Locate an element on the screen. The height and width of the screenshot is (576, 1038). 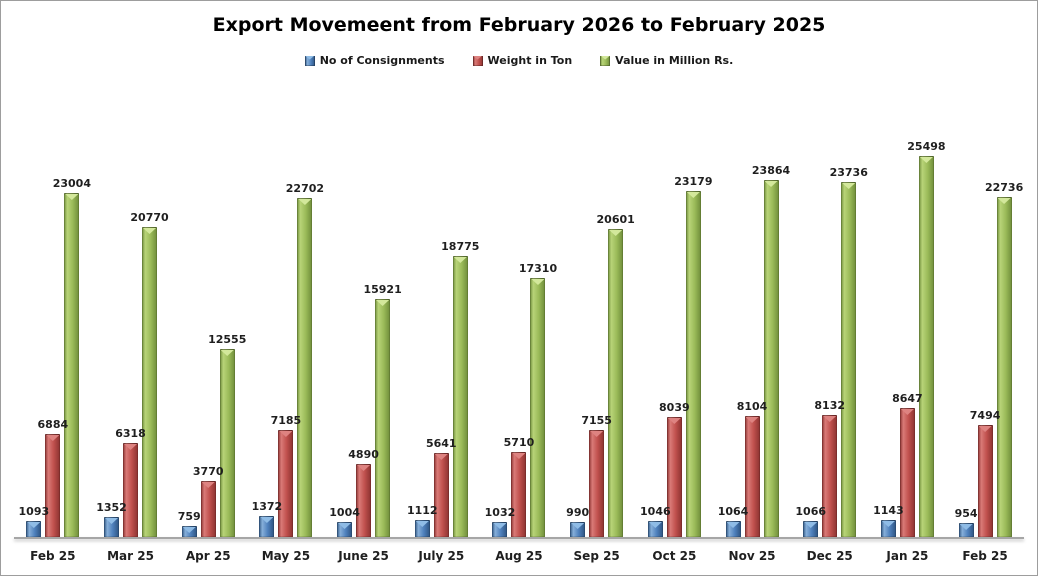
bar-wrap: 8132 is located at coordinates (829, 468).